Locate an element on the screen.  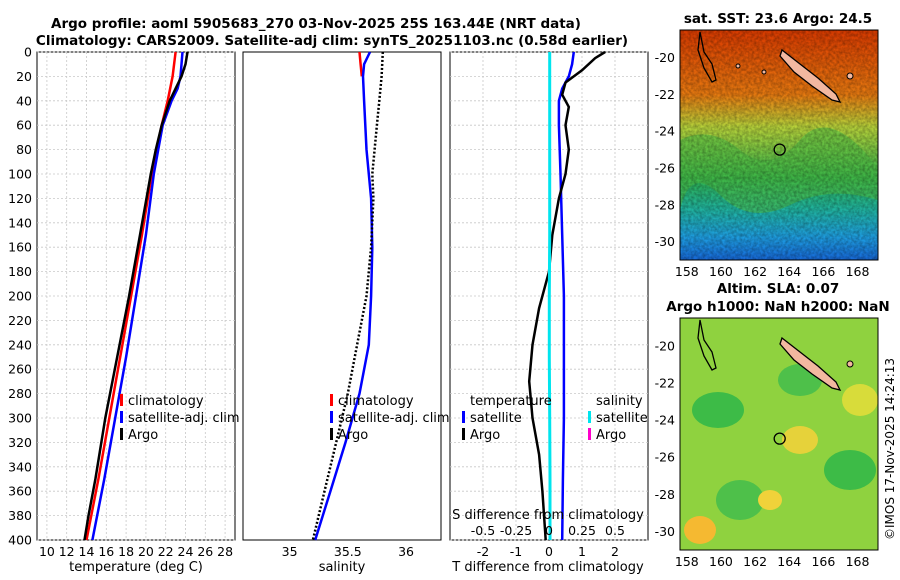
sla-coast-new-caledonia is located at coordinates (810, 363).